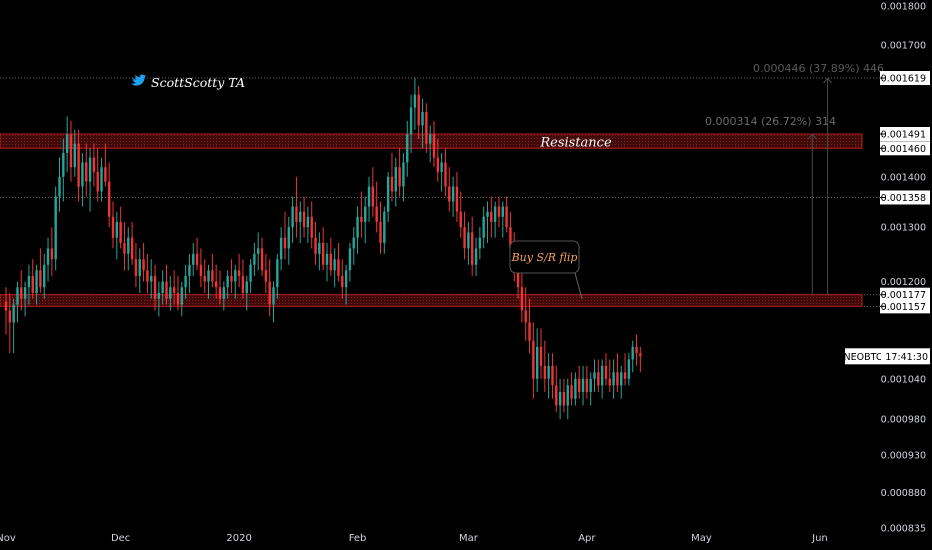  What do you see at coordinates (903, 228) in the screenshot?
I see `y-tick-label: 0.001300` at bounding box center [903, 228].